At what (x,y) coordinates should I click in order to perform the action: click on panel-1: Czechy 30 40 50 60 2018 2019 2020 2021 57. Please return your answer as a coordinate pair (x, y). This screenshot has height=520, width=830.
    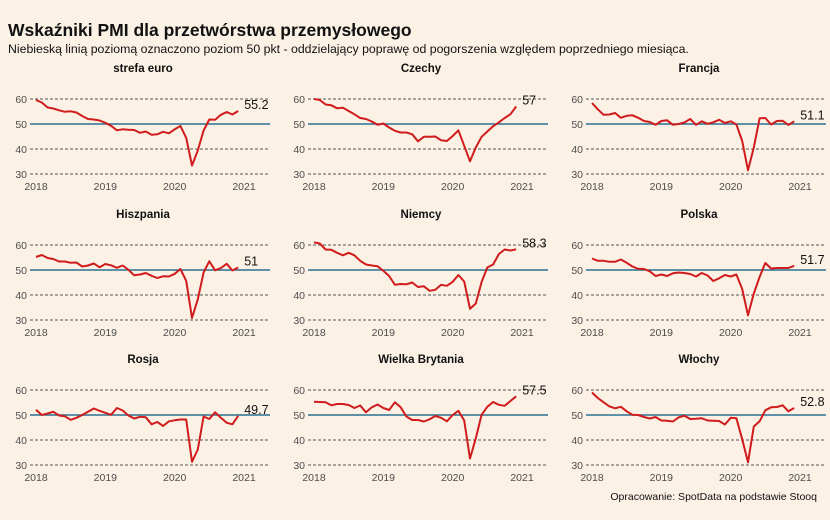
    Looking at the image, I should click on (420, 128).